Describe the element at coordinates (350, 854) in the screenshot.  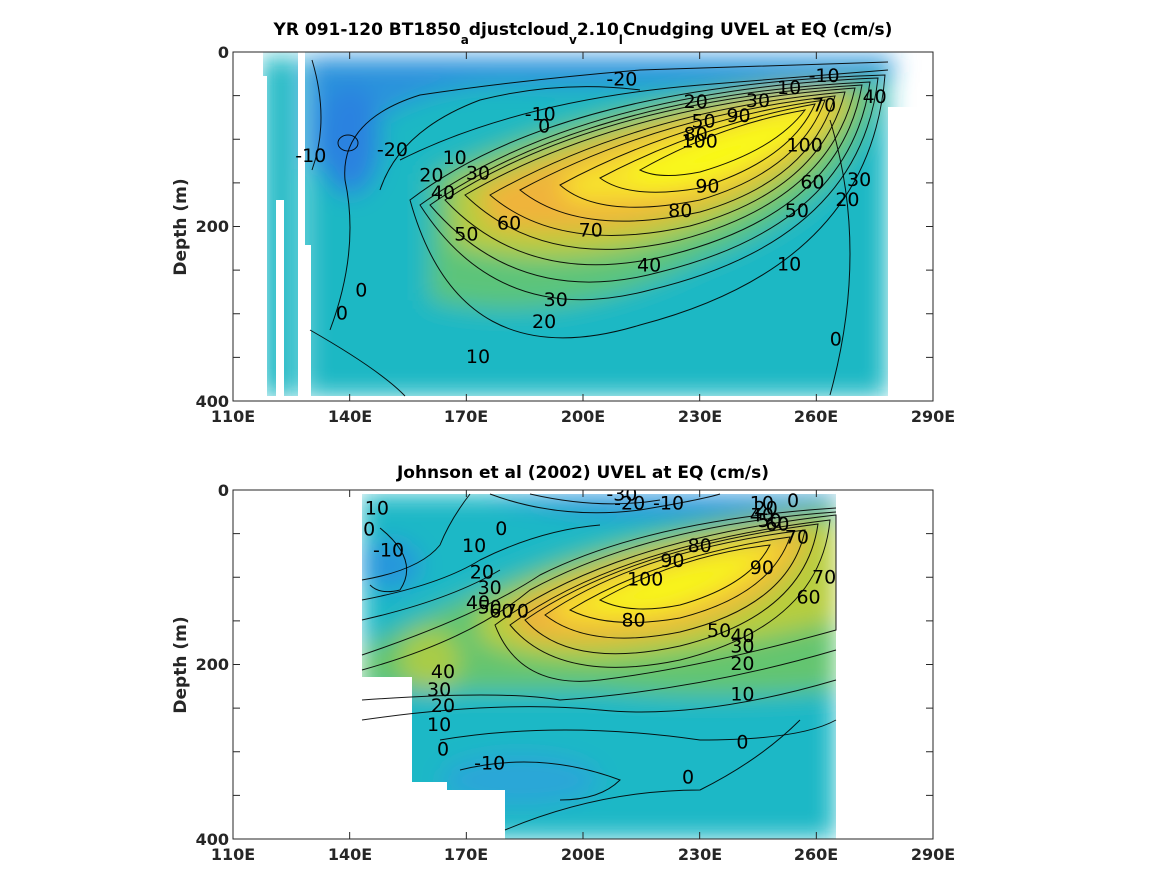
I see `x-tick-label: 140E` at that location.